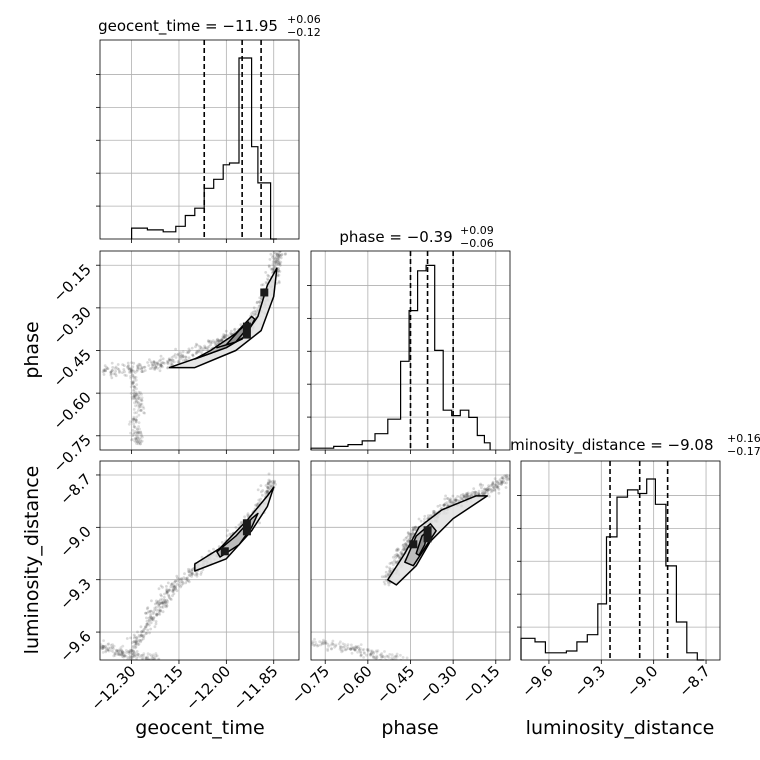 This screenshot has height=760, width=760. Describe the element at coordinates (642, 681) in the screenshot. I see `xtick-label-luminosity-distance-2: −9.0` at that location.